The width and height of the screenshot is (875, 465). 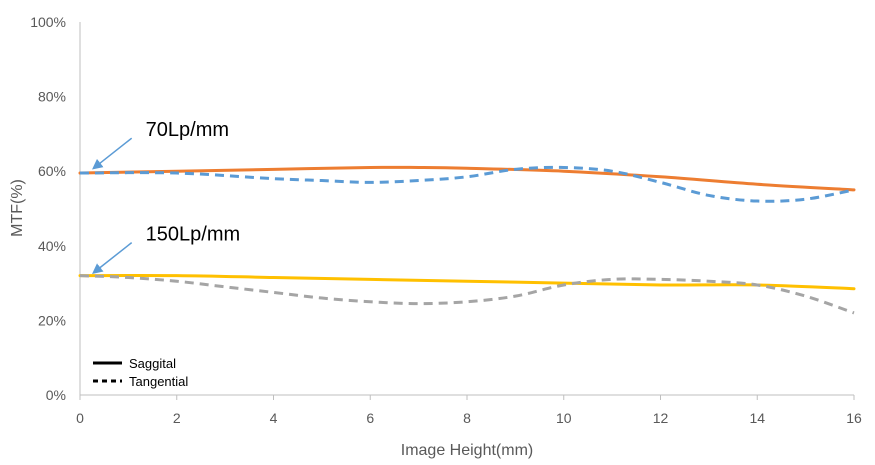 I want to click on x-tick-label: 16, so click(x=854, y=418).